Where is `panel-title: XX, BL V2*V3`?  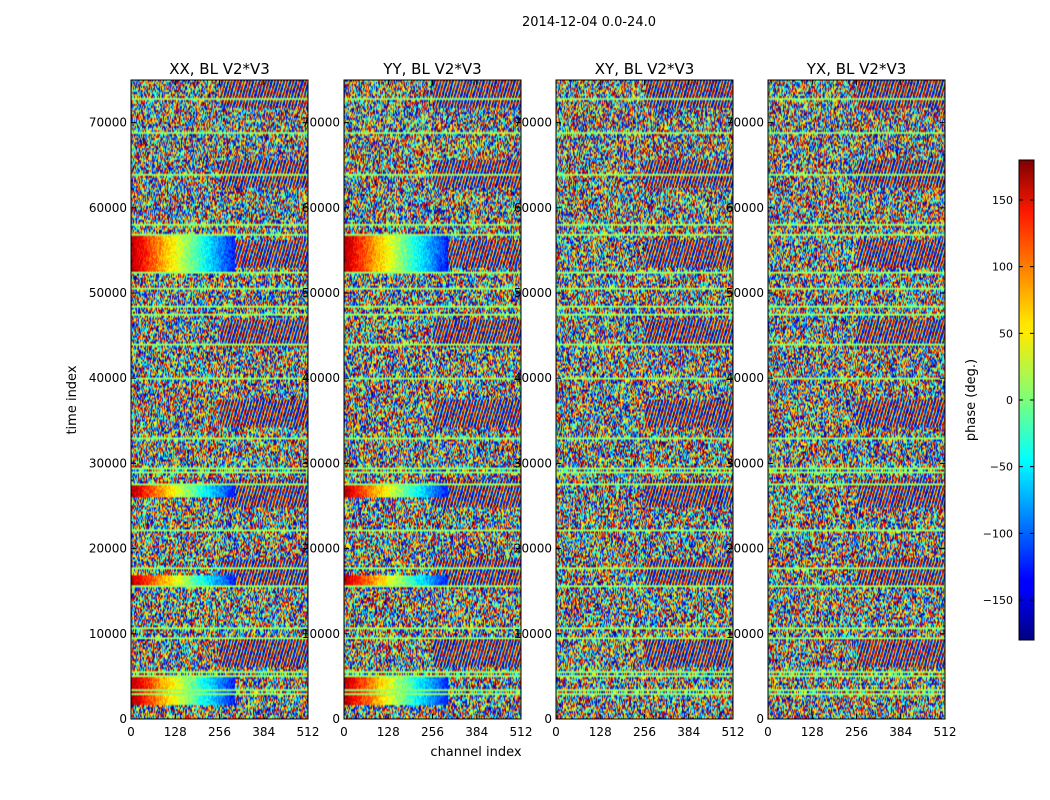 panel-title: XX, BL V2*V3 is located at coordinates (219, 69).